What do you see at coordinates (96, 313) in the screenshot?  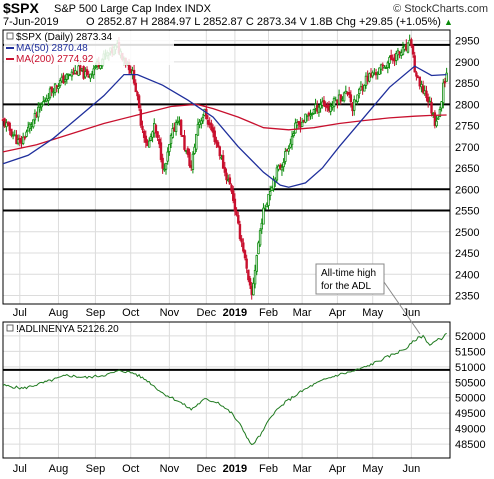 I see `x-tick-label-top: Sep` at bounding box center [96, 313].